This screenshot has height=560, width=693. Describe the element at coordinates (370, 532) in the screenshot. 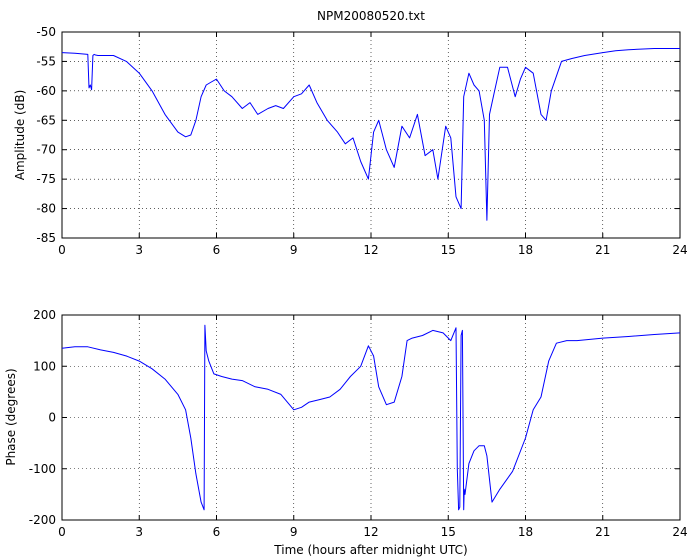

I see `phase-x-tick-label: 12` at that location.